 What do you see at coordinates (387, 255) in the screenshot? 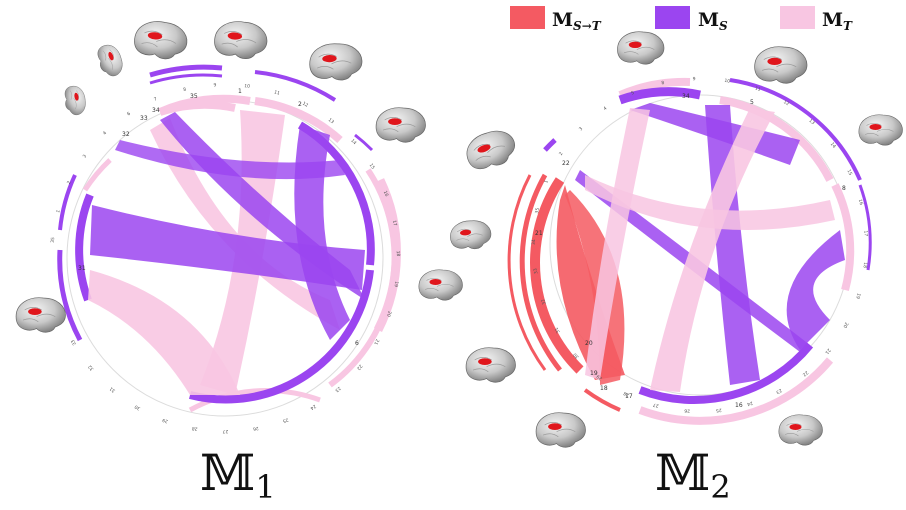
I see `outer-arc-g` at bounding box center [387, 255].